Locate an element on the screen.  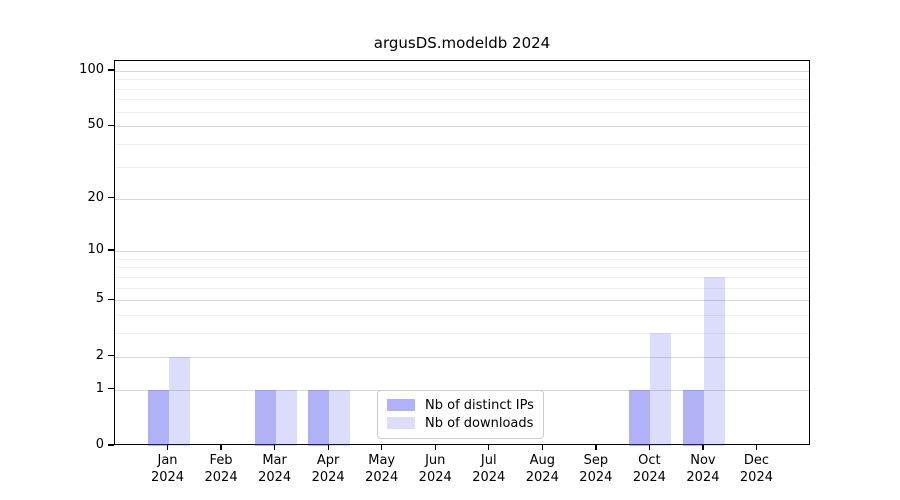
legend-entry-nb-of-distinct-ips: Nb of distinct IPs is located at coordinates (460, 405).